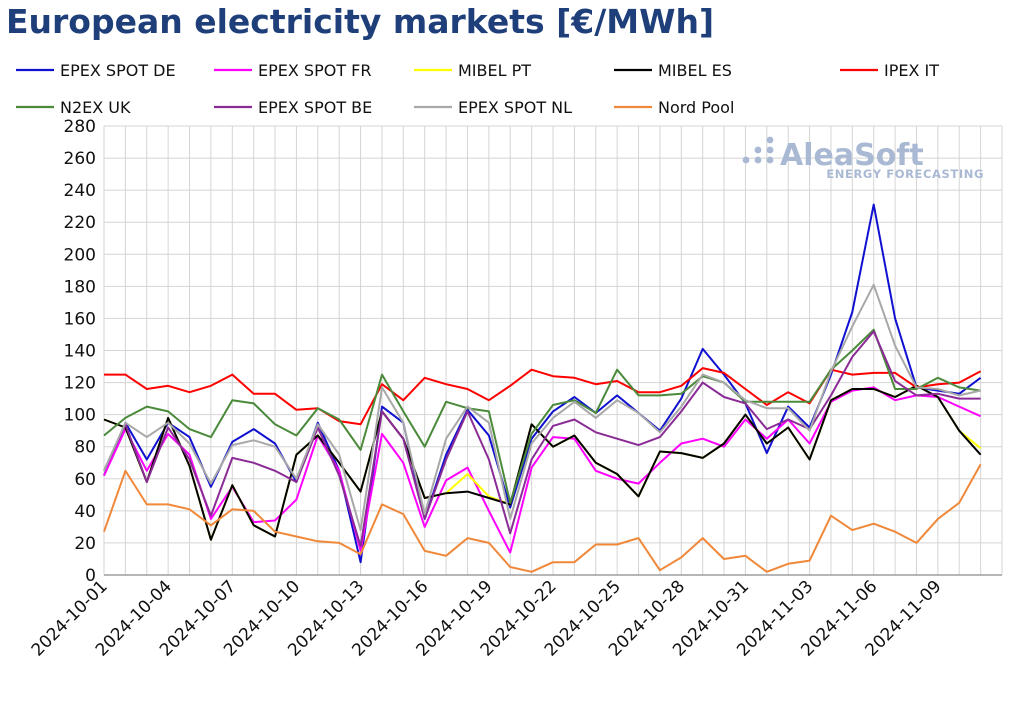  I want to click on legend-label: MIBEL PT, so click(494, 70).